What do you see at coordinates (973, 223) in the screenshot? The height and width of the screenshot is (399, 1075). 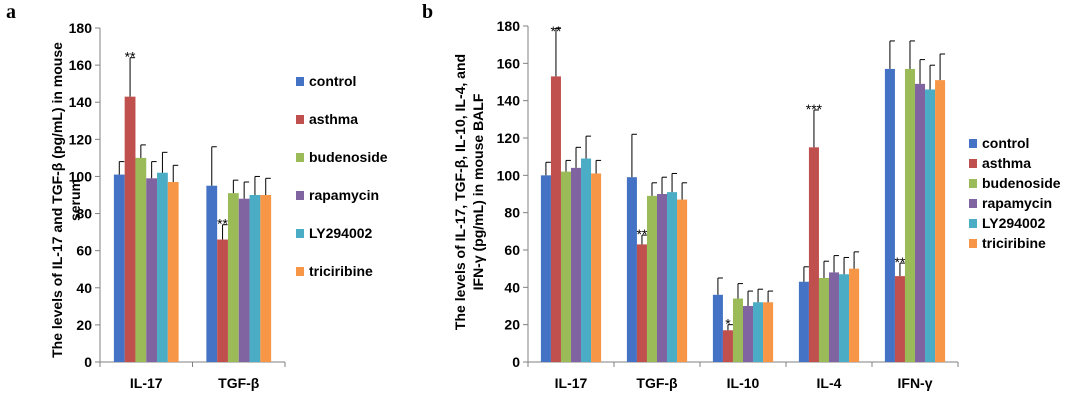 I see `panel-b-legend-swatch-LY294002` at bounding box center [973, 223].